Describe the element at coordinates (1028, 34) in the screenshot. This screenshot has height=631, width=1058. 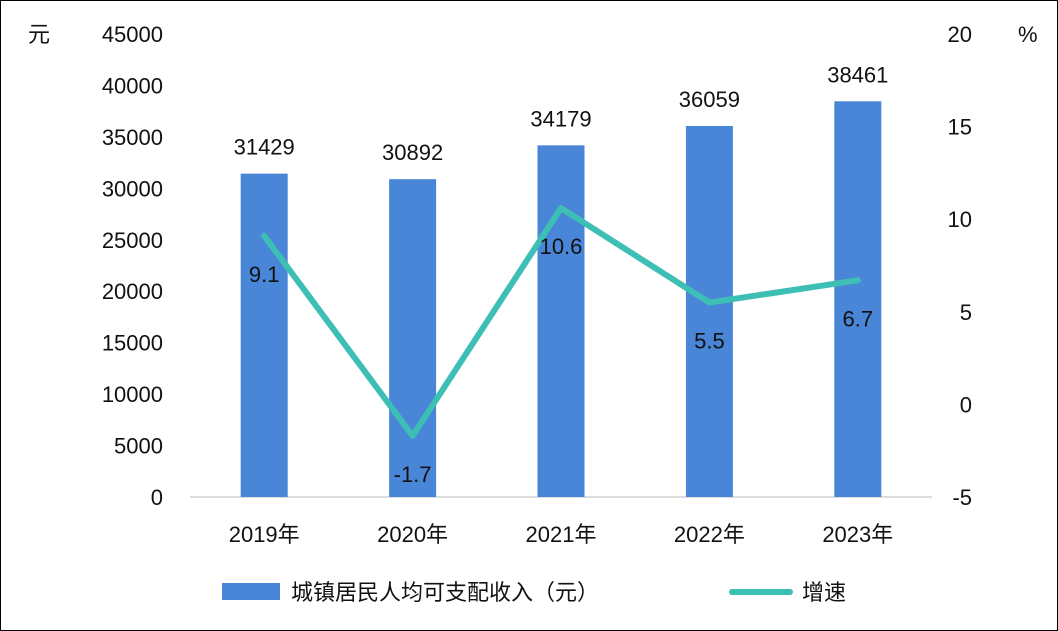
I see `right-axis-unit: %` at that location.